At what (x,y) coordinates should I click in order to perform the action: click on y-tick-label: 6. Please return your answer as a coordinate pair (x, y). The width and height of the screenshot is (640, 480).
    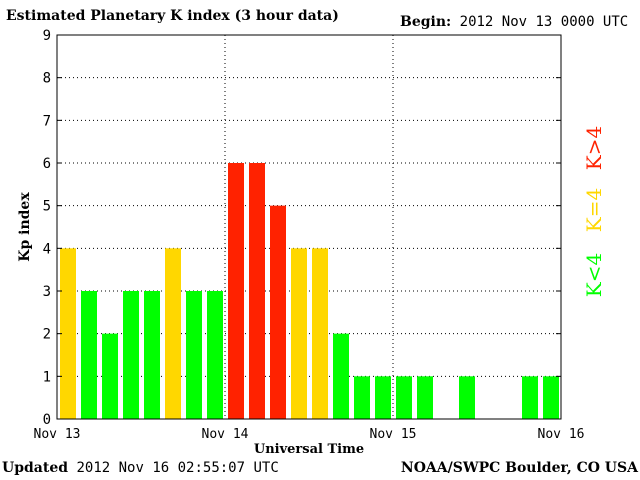
    Looking at the image, I should click on (47, 164).